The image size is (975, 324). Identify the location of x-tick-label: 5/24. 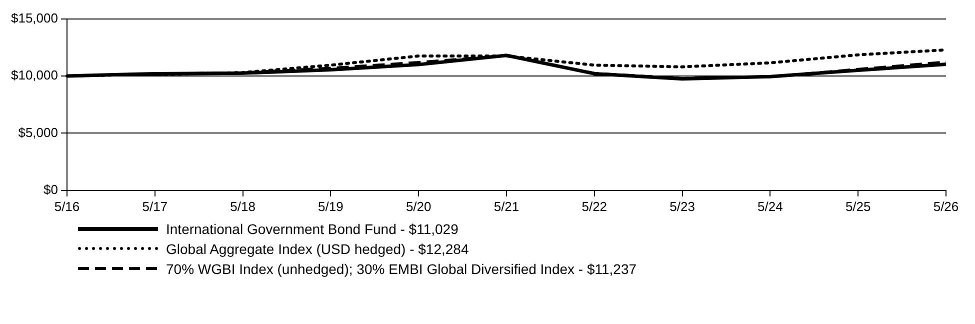
(770, 206).